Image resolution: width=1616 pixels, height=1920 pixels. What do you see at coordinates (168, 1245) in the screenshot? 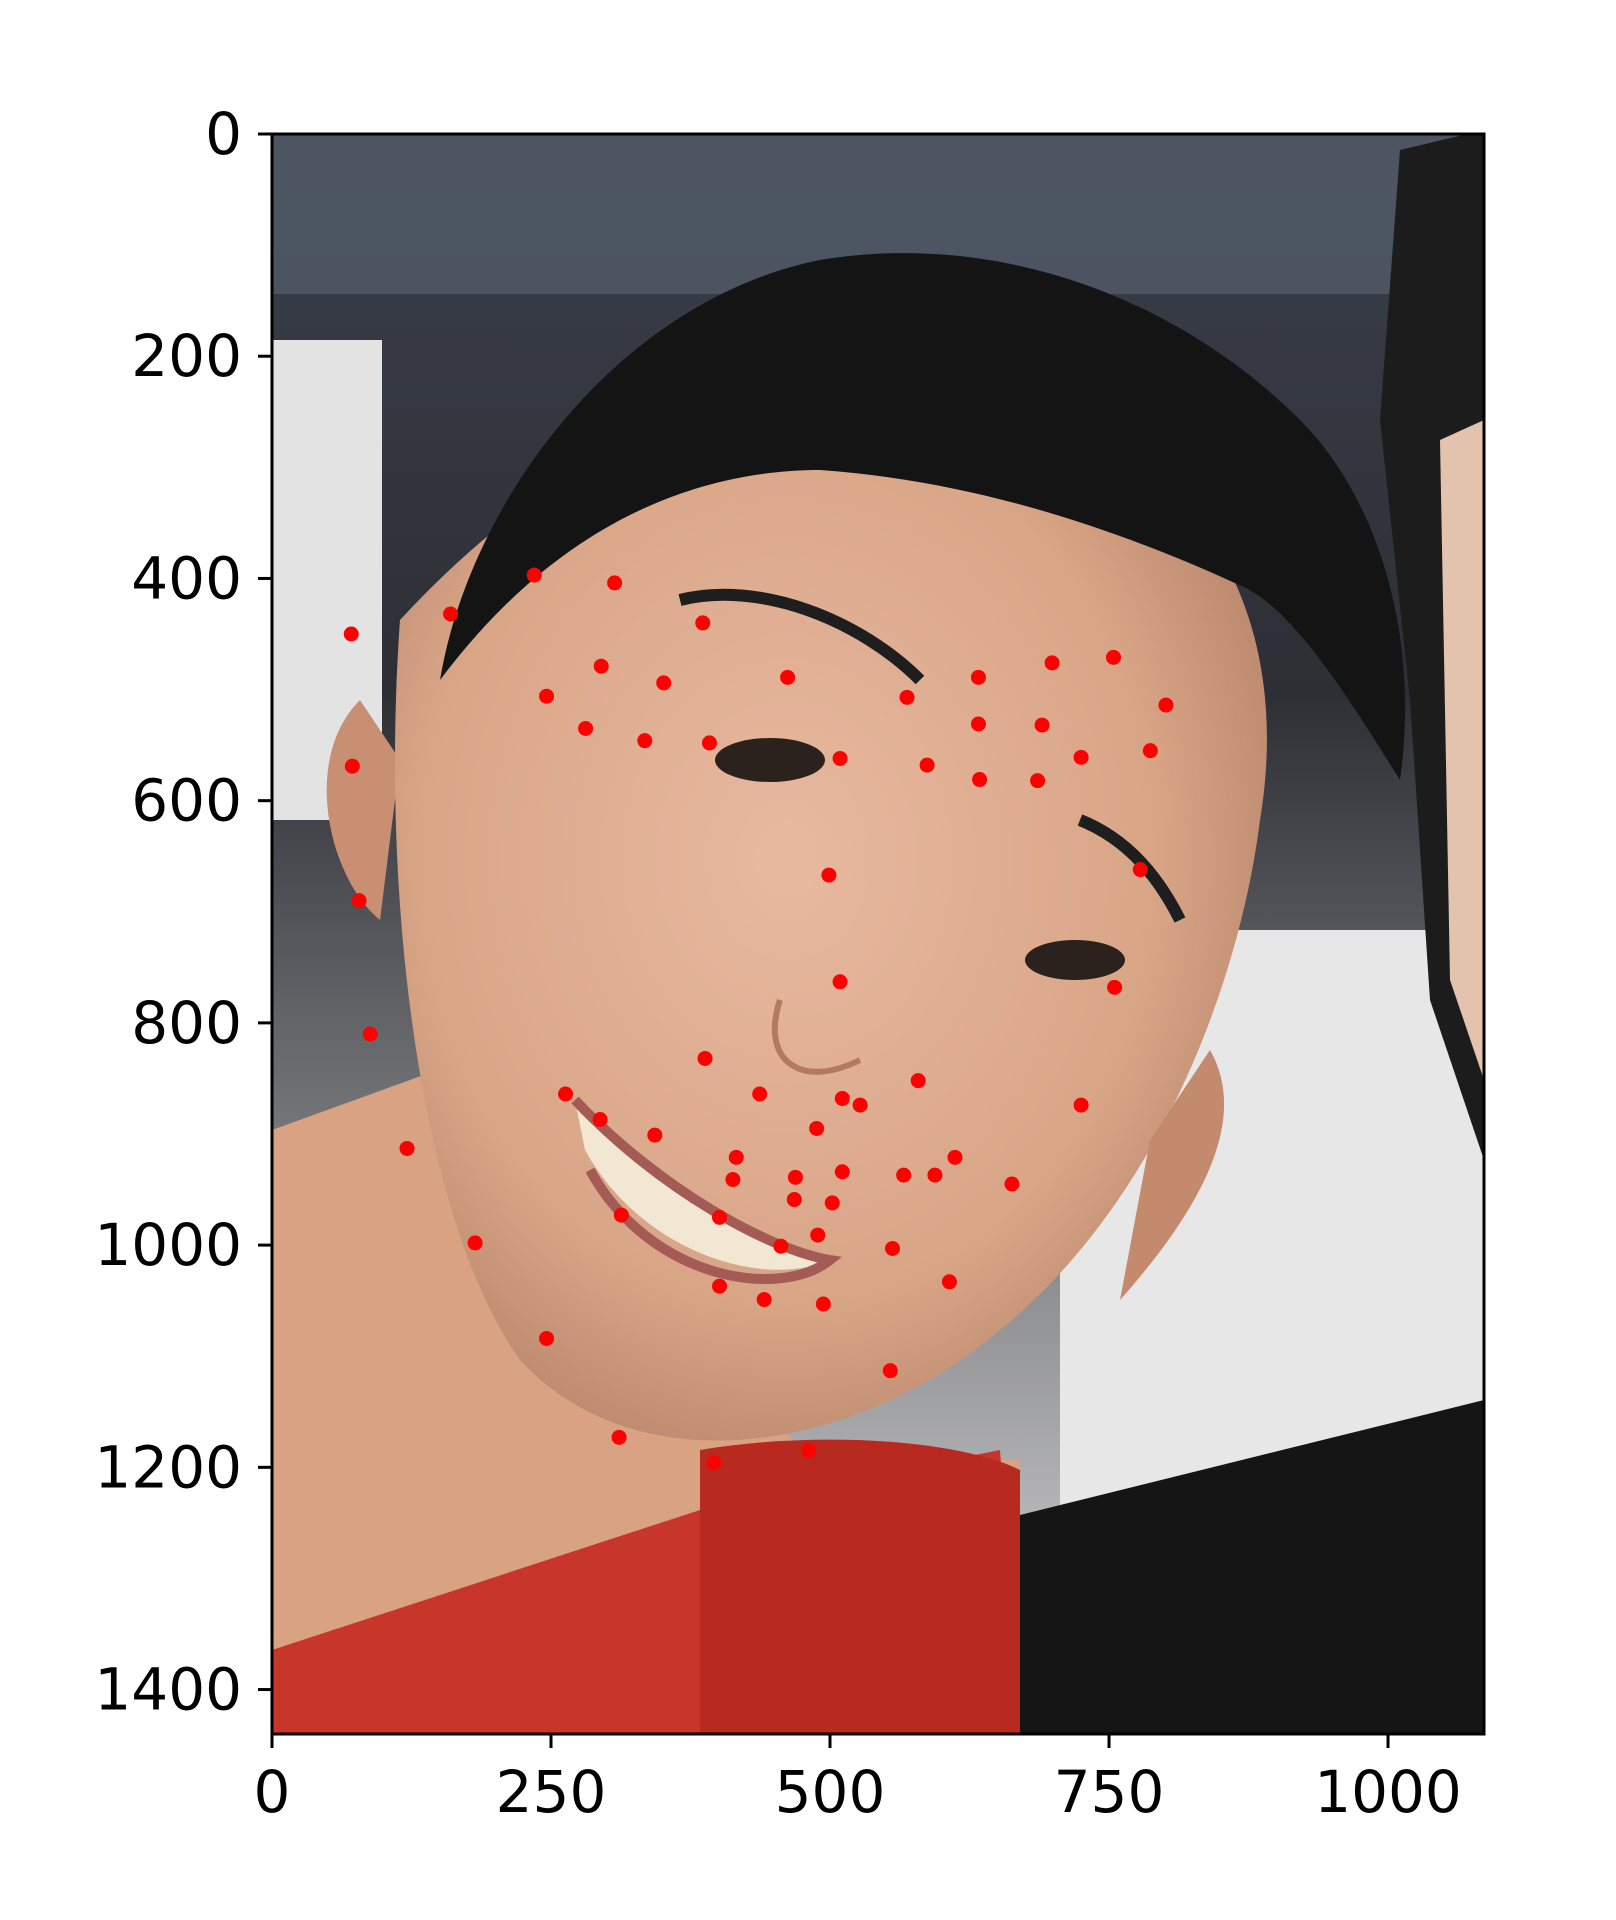
I see `y-tick-label: 1000` at bounding box center [168, 1245].